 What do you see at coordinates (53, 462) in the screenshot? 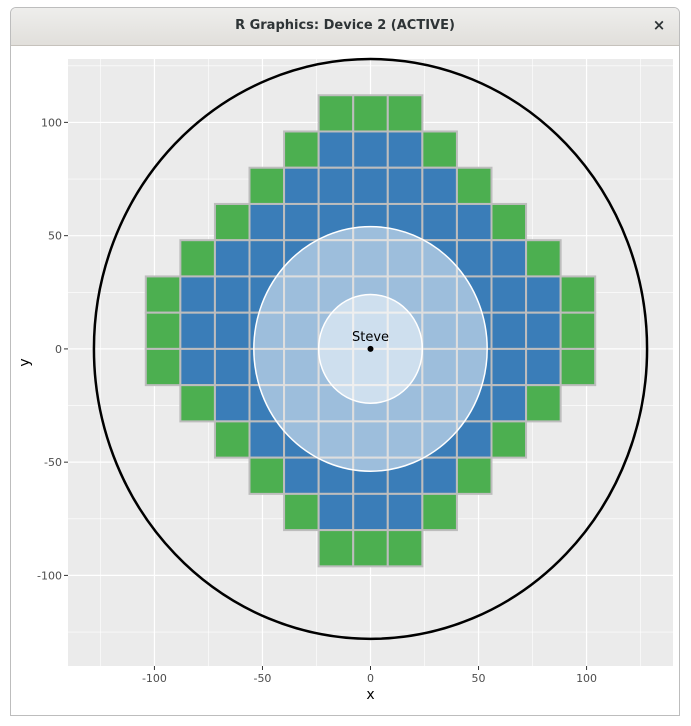
I see `y-tick-label: -50` at bounding box center [53, 462].